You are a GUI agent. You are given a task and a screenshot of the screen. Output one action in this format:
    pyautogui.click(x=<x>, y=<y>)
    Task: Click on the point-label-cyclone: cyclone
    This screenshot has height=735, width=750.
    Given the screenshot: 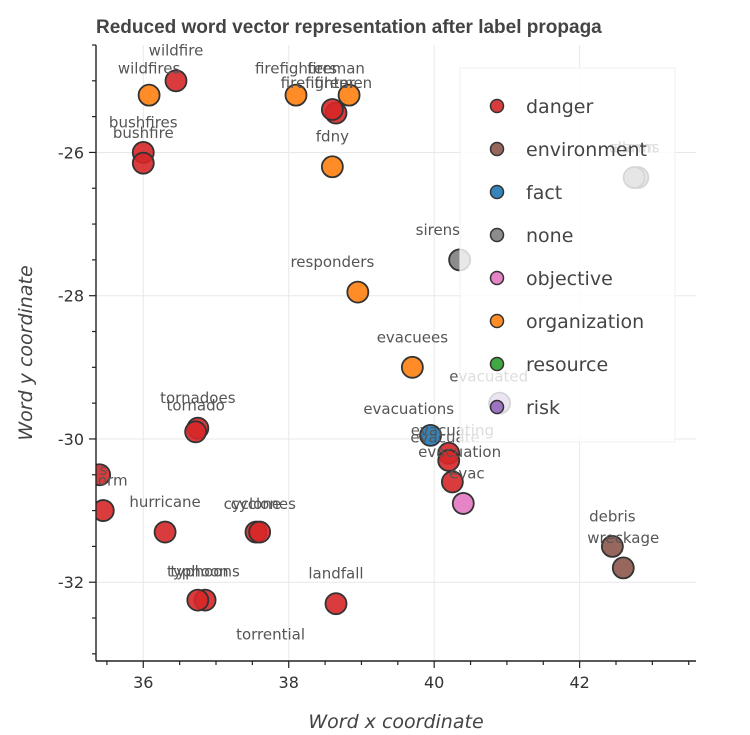 What is the action you would take?
    pyautogui.click(x=252, y=504)
    